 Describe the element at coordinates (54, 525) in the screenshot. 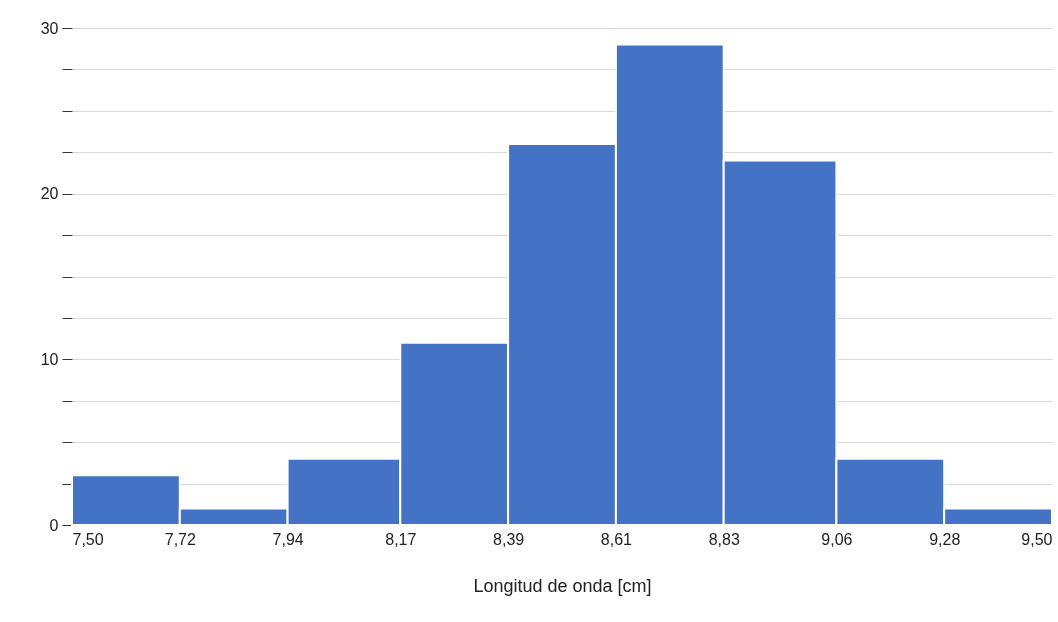

I see `y-tick-label: 0` at that location.